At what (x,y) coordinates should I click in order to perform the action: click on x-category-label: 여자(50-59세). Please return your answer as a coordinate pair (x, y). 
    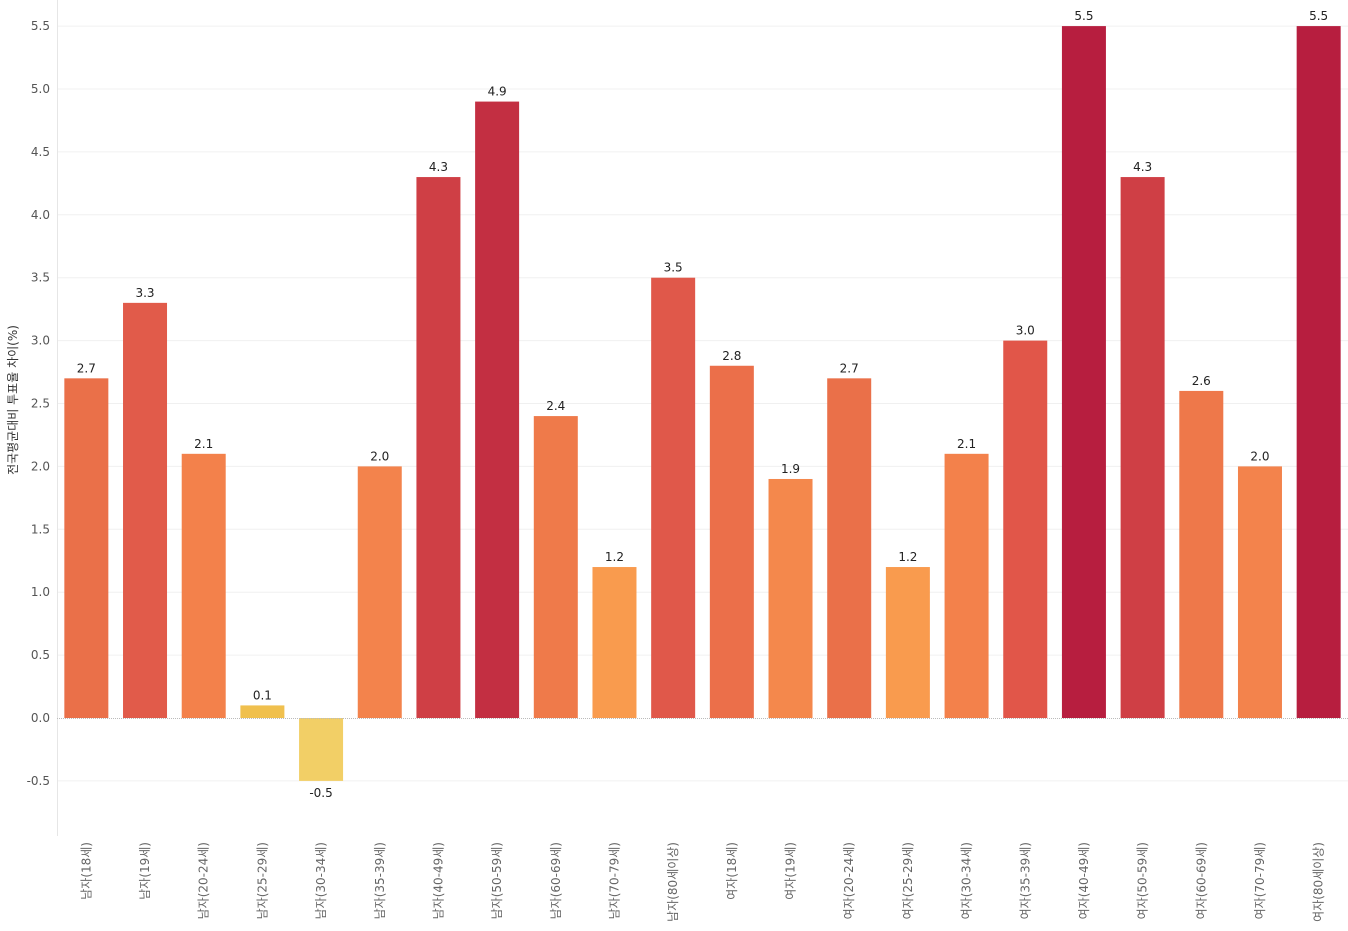
    Looking at the image, I should click on (1143, 880).